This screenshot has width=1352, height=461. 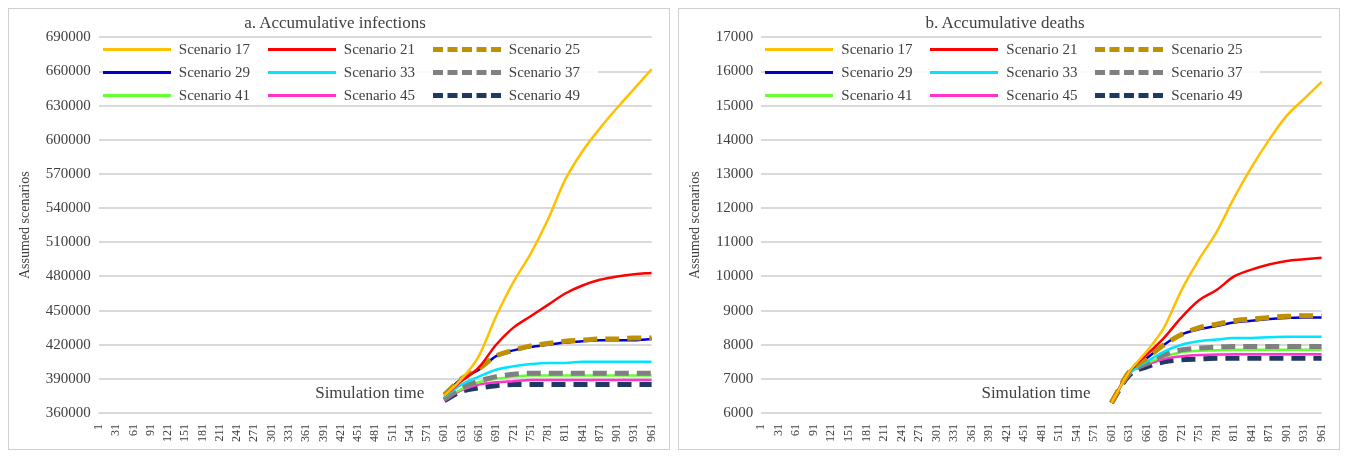 I want to click on y-tick-label: 360000, so click(x=68, y=411).